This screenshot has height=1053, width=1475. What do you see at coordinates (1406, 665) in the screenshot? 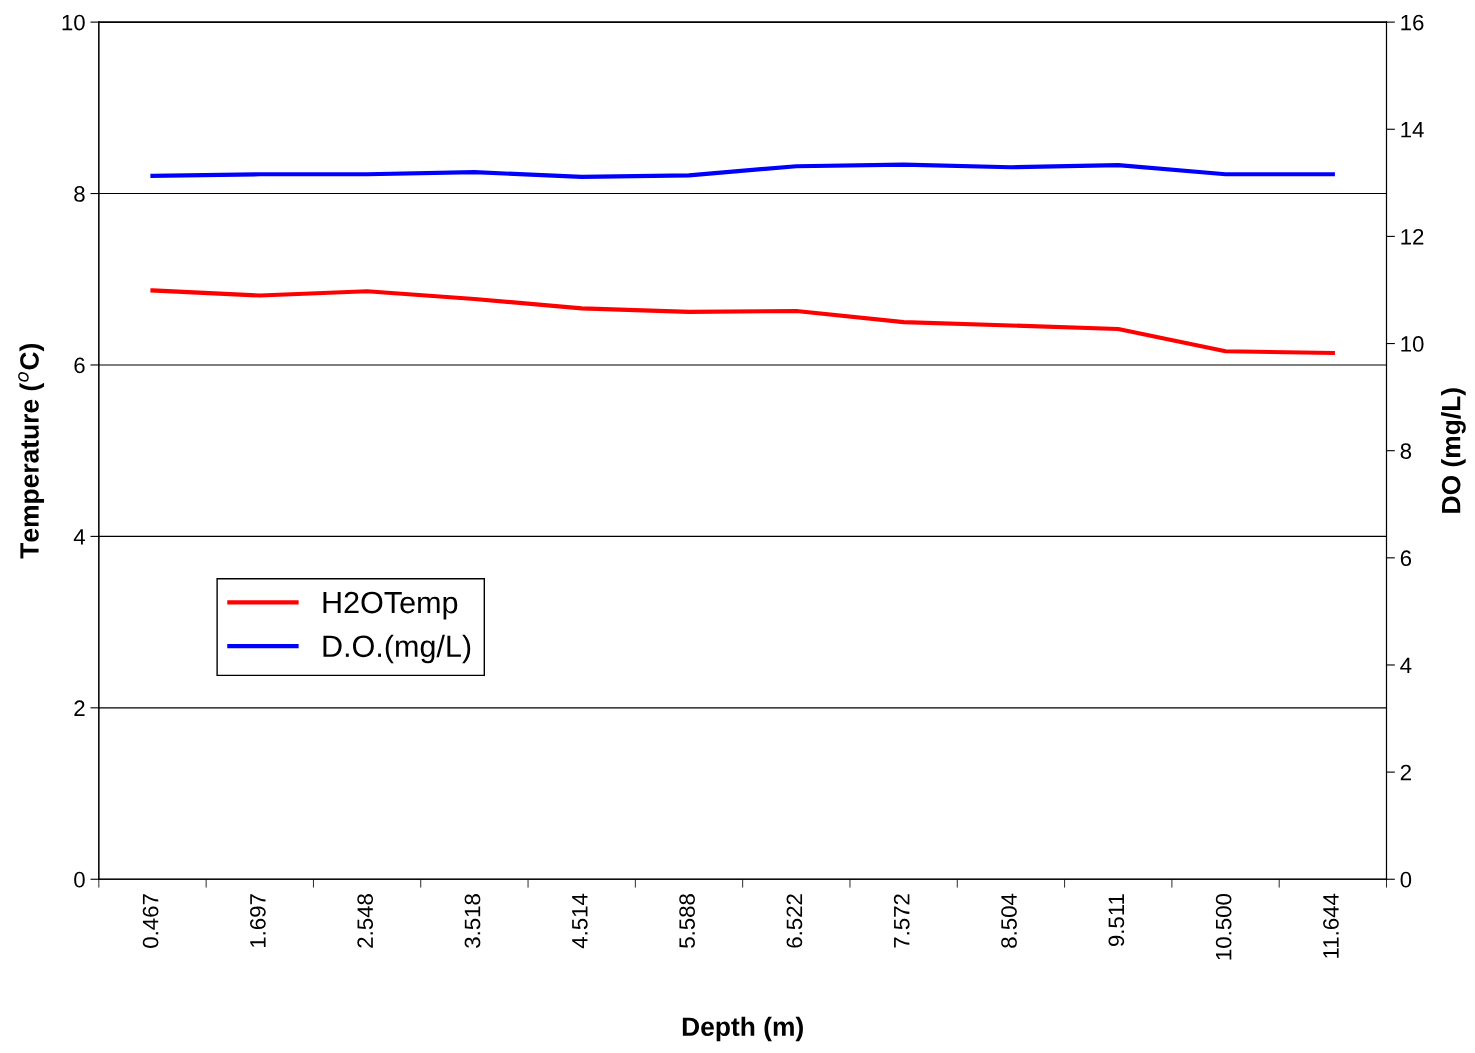
I see `y2-tick-label: 4` at bounding box center [1406, 665].